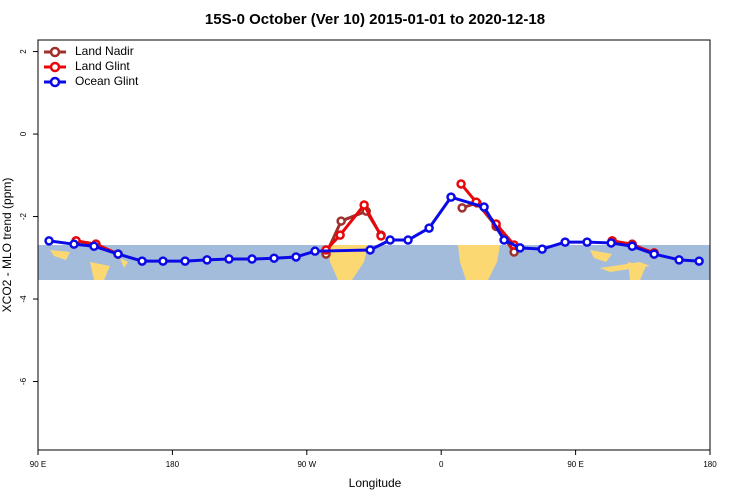 This screenshot has height=500, width=750. I want to click on y-tick-label: 0, so click(23, 133).